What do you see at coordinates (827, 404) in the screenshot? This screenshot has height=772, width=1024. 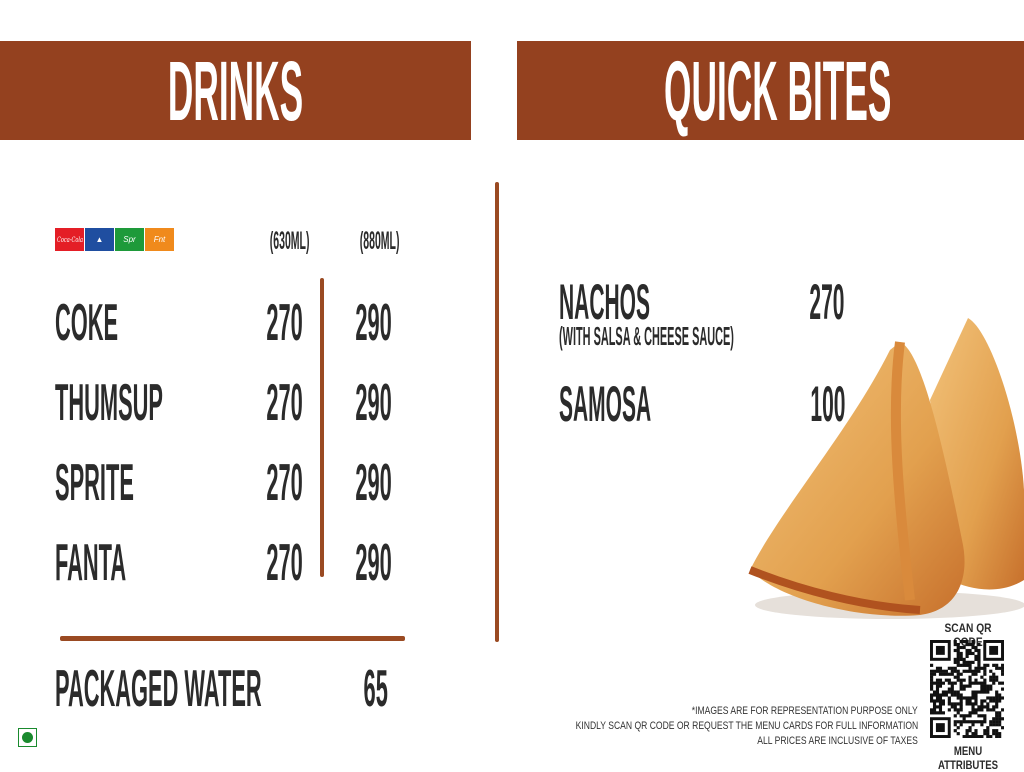 I see `samosa-price: 100` at bounding box center [827, 404].